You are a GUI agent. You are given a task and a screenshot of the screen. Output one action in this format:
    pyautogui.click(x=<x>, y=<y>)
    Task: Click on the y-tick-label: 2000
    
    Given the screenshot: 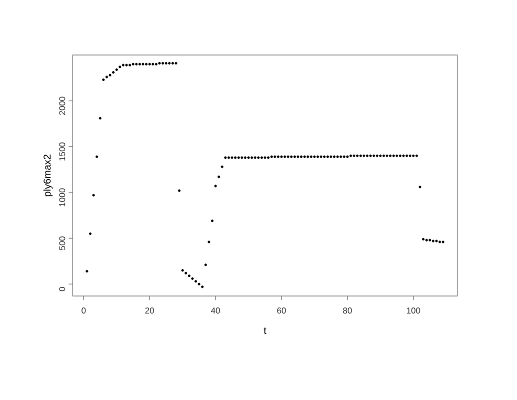 What is the action you would take?
    pyautogui.click(x=62, y=105)
    